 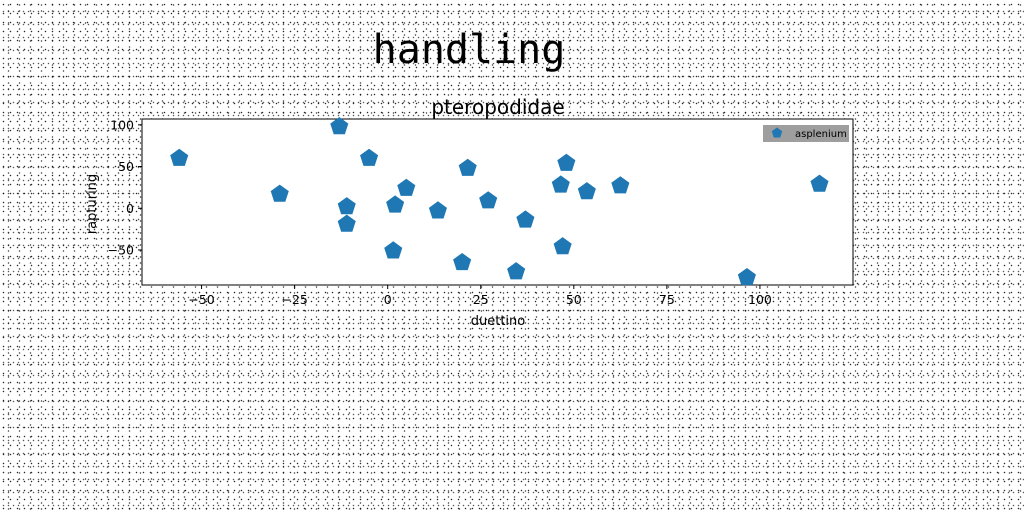 What do you see at coordinates (294, 299) in the screenshot?
I see `x-tick-label: −25` at bounding box center [294, 299].